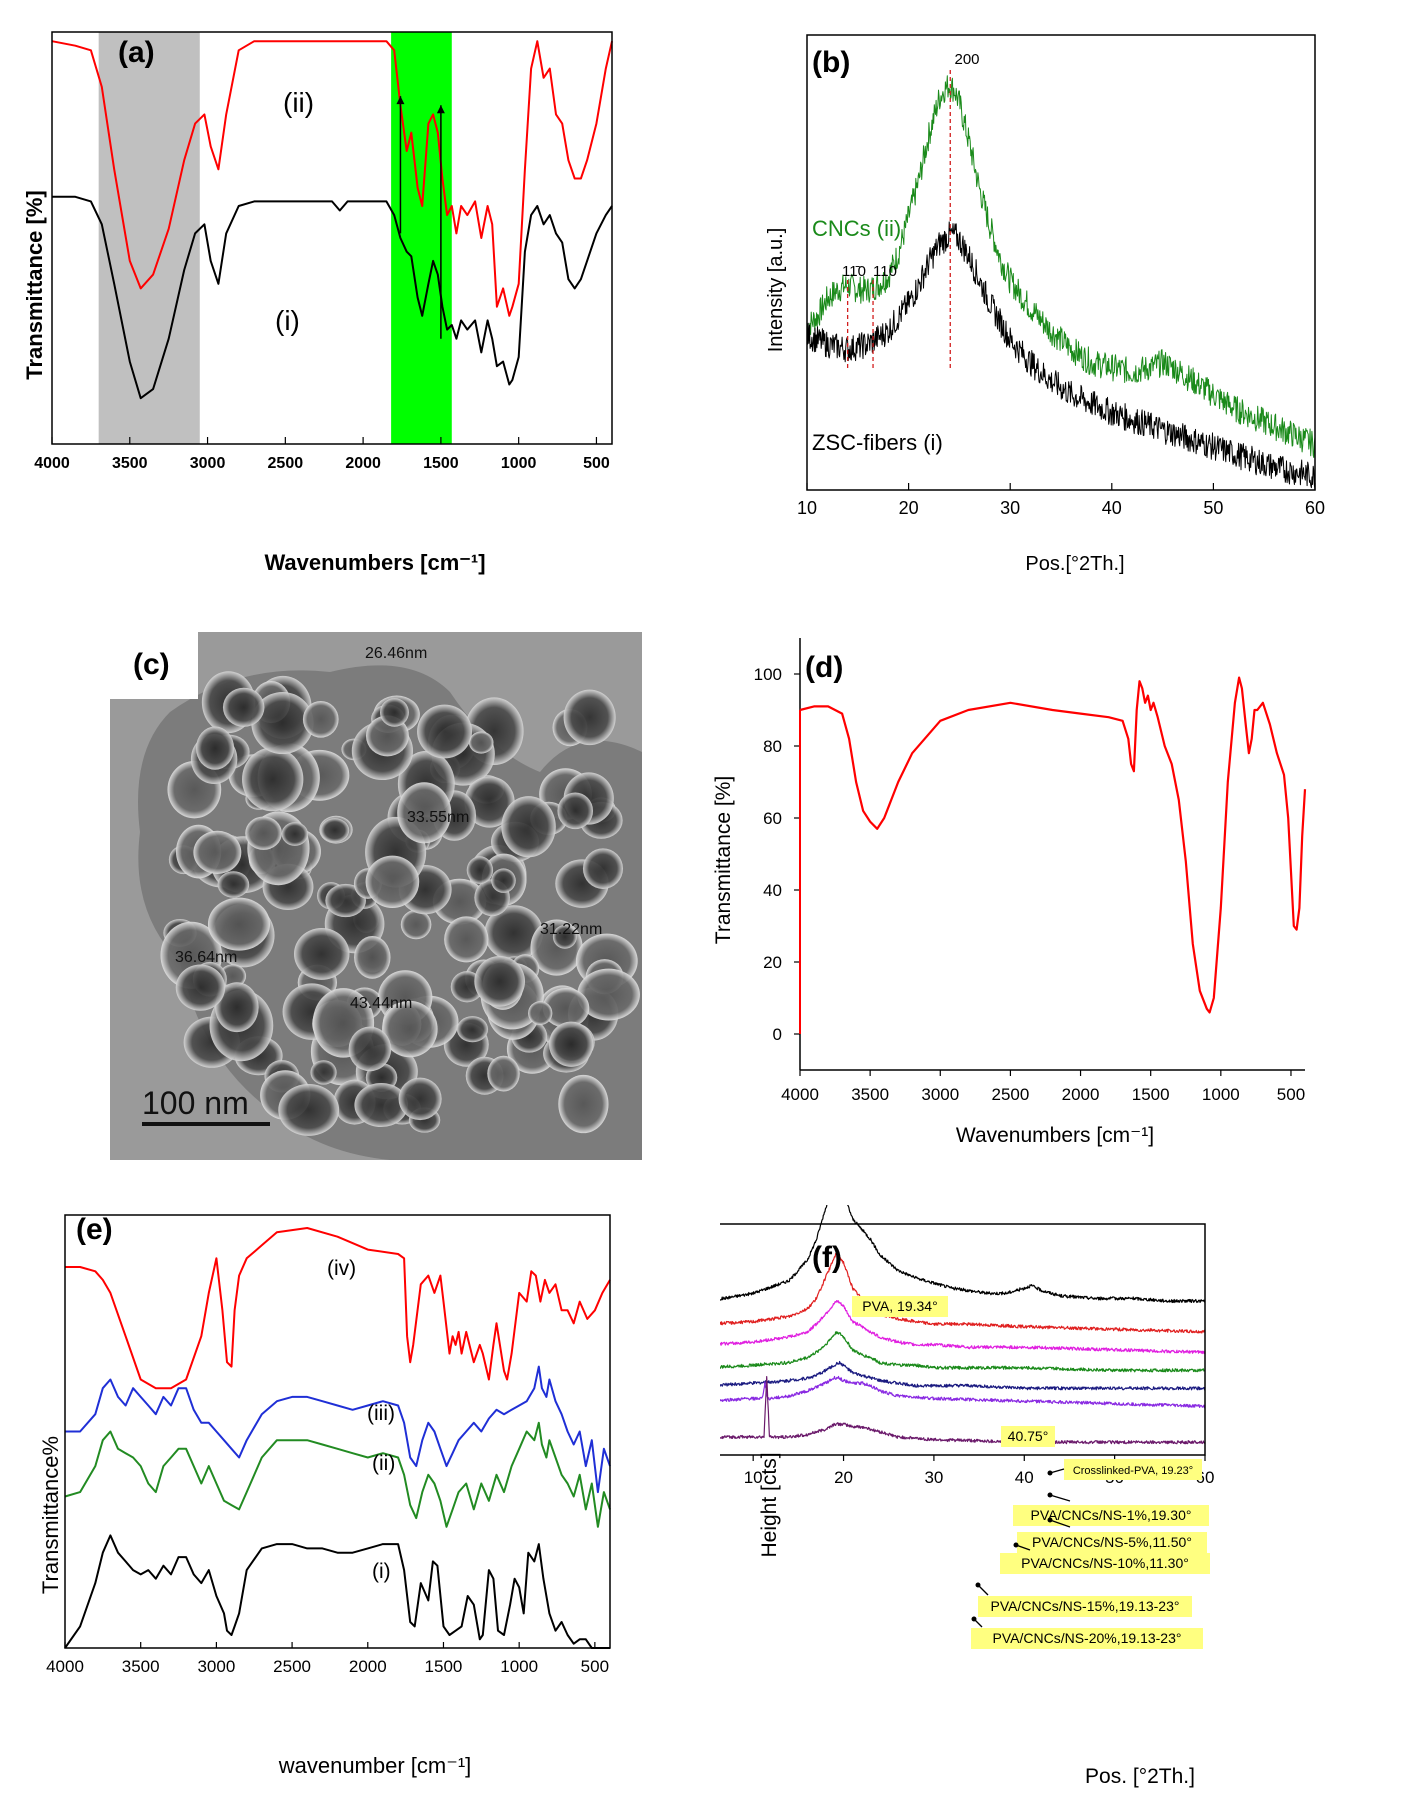  Describe the element at coordinates (824, 667) in the screenshot. I see `panel-label-d: (d)` at that location.